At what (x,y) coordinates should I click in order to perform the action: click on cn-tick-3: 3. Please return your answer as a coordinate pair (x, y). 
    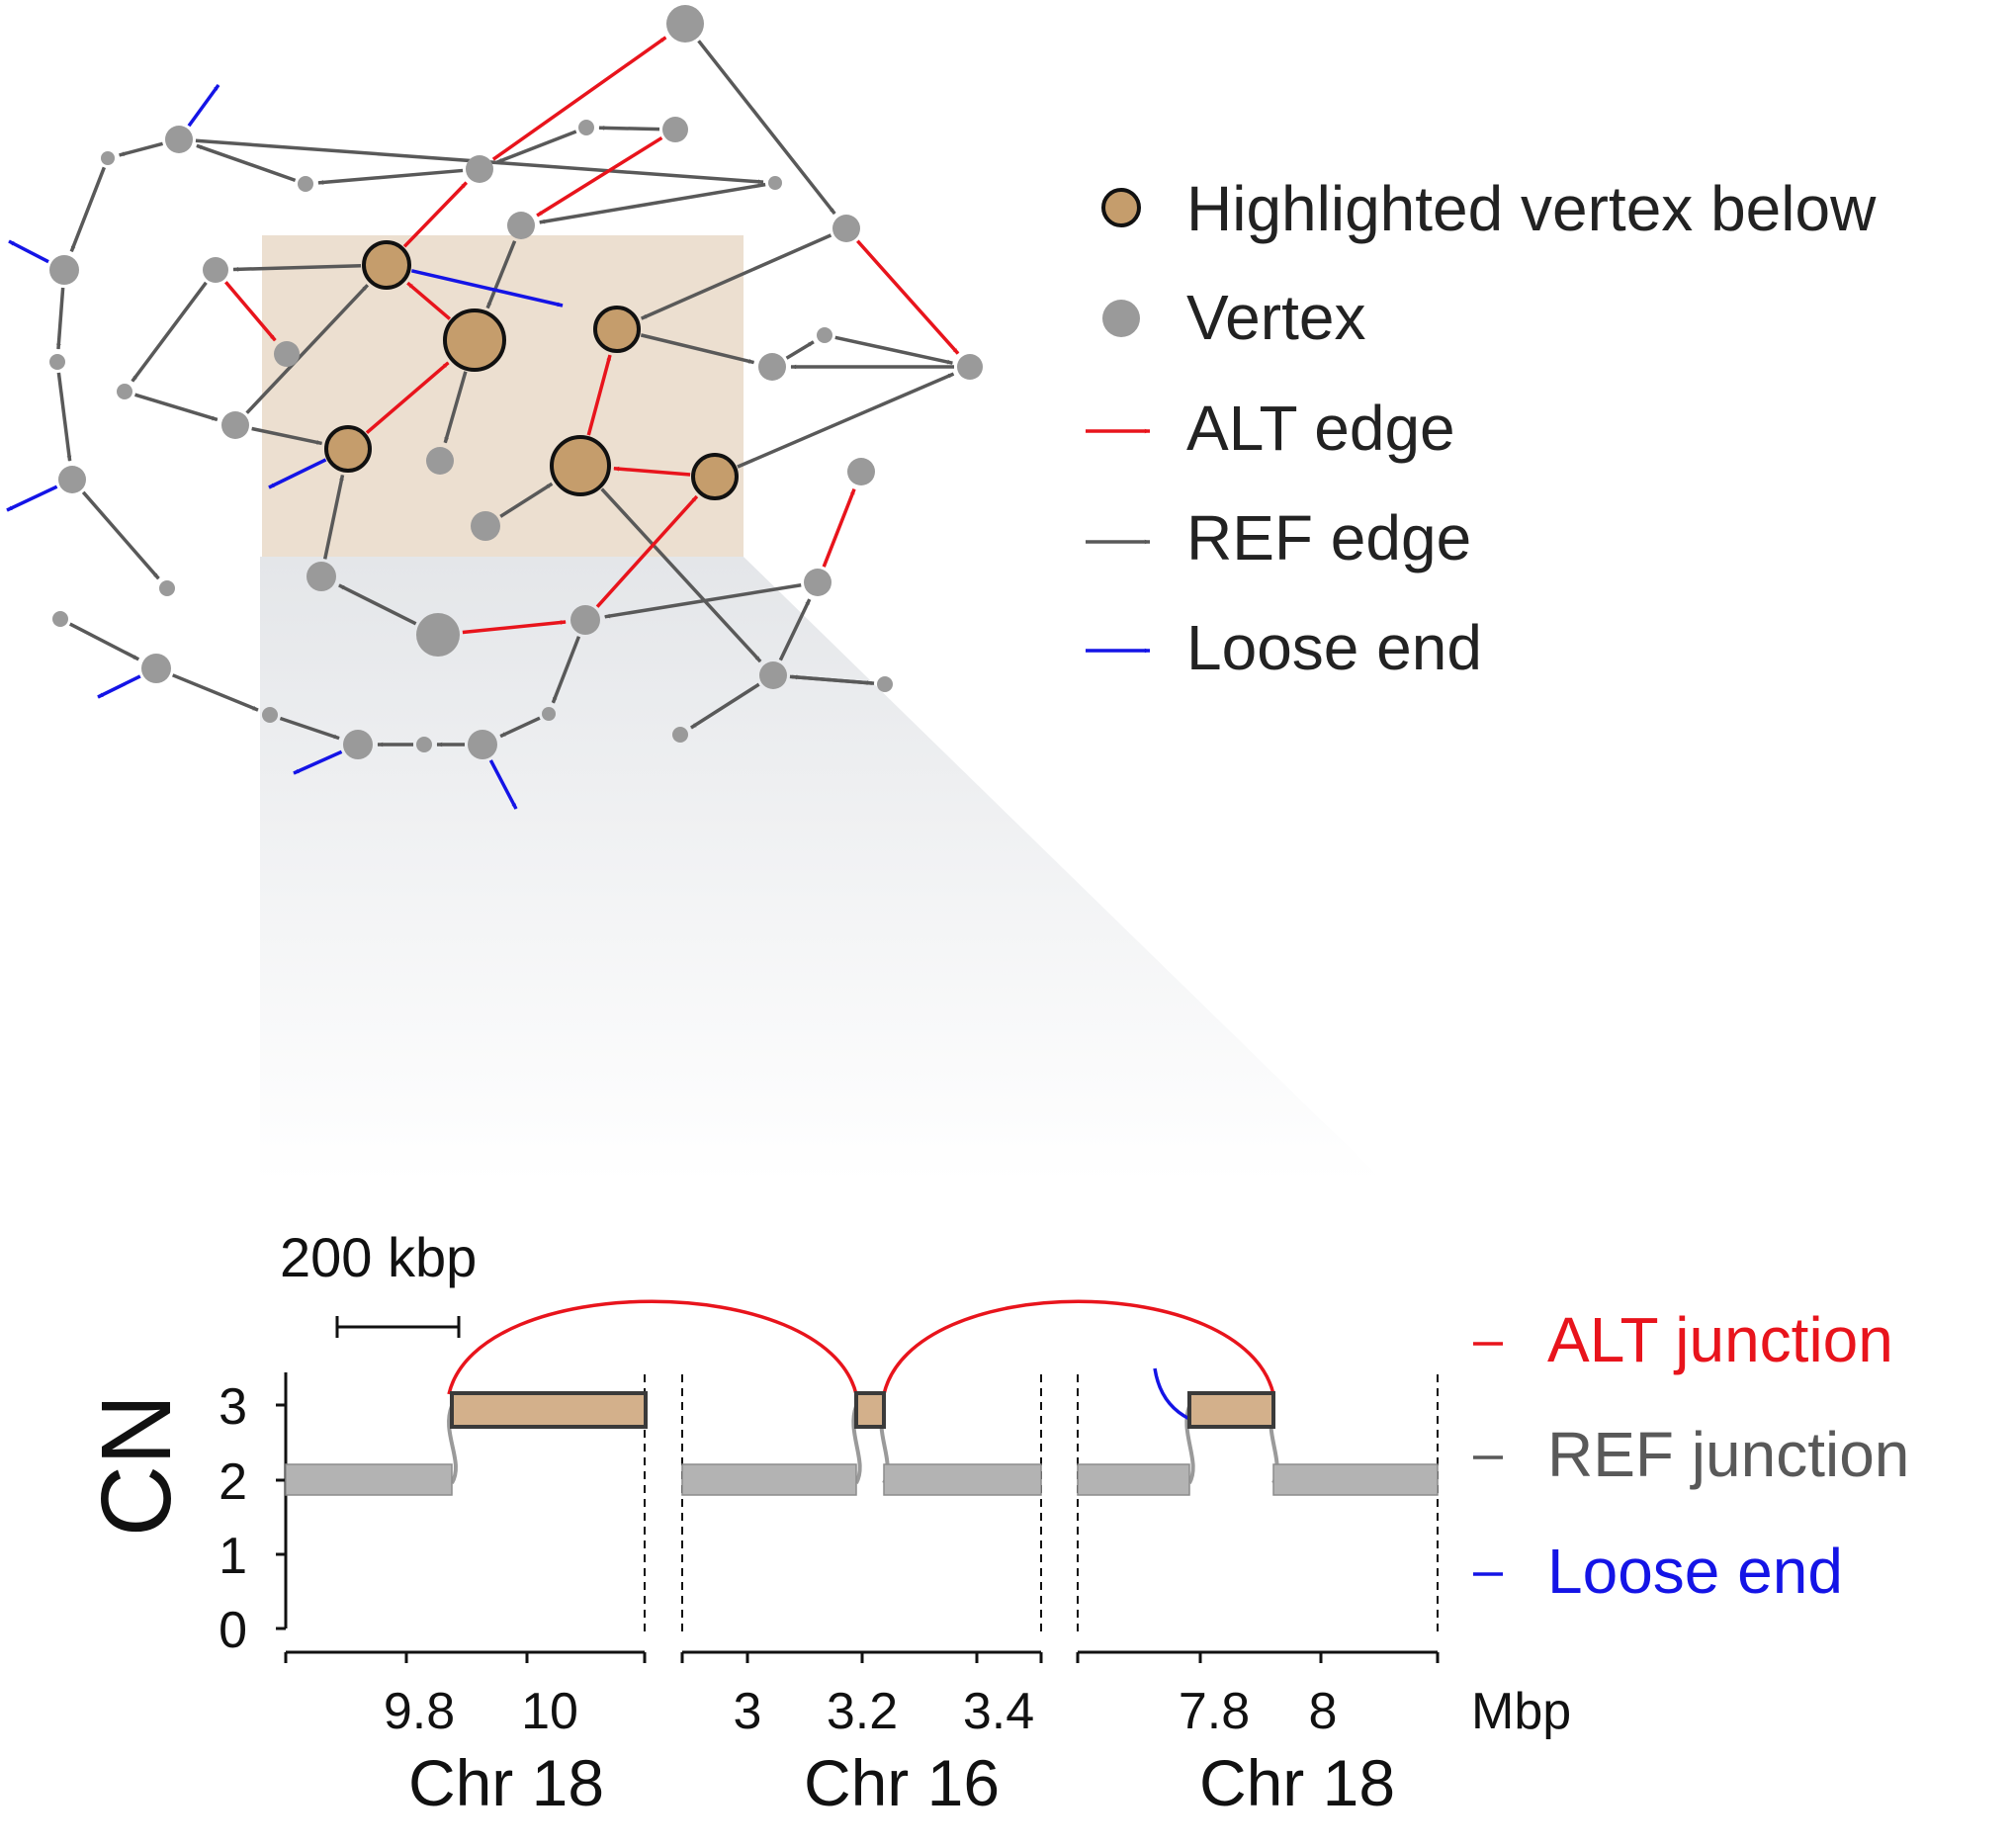
    Looking at the image, I should click on (233, 1407).